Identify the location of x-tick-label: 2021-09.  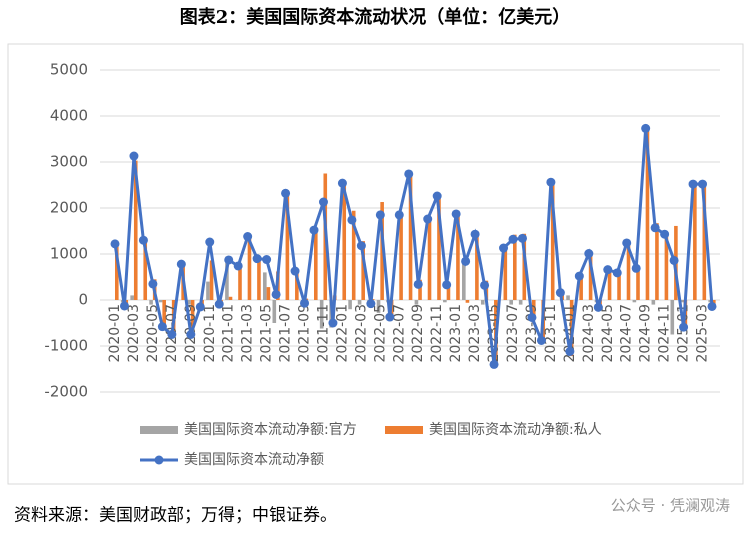
(305, 333).